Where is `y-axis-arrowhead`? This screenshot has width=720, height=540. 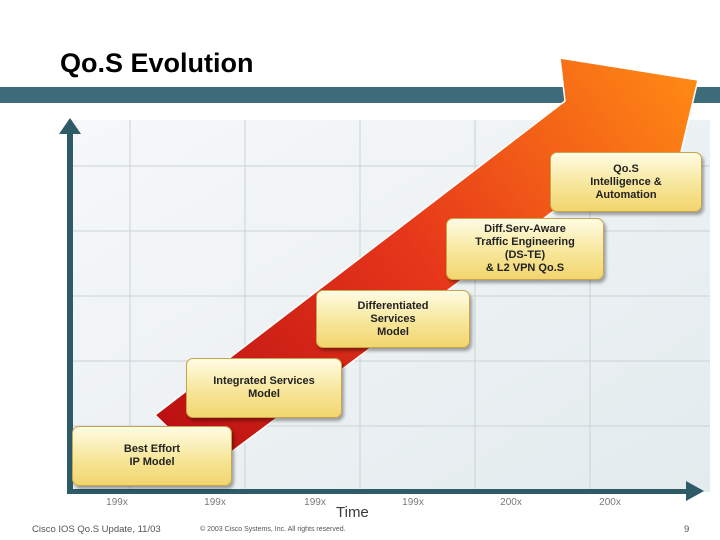 y-axis-arrowhead is located at coordinates (70, 126).